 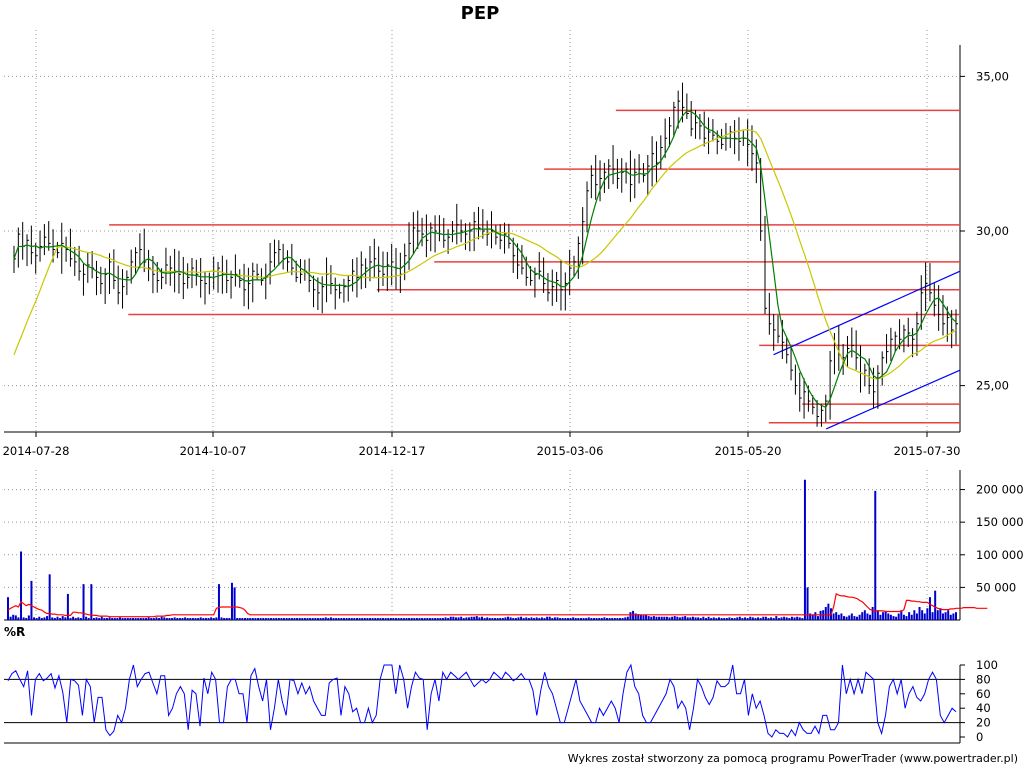 I want to click on volume-y-tick-label: 100 000, so click(x=1000, y=555).